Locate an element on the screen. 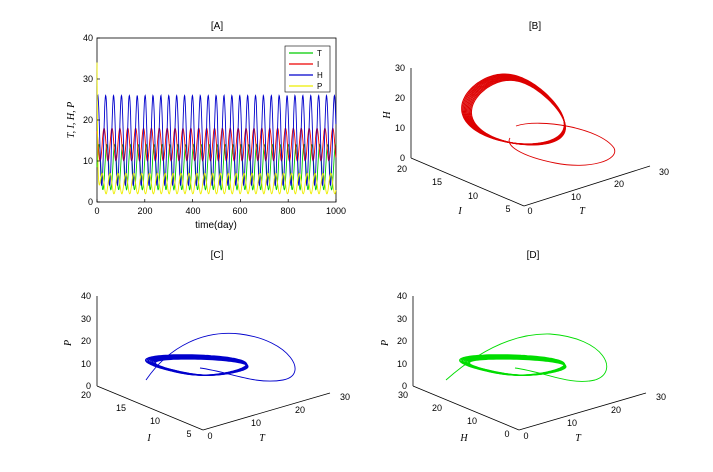  panel-b-attractor is located at coordinates (538, 119).